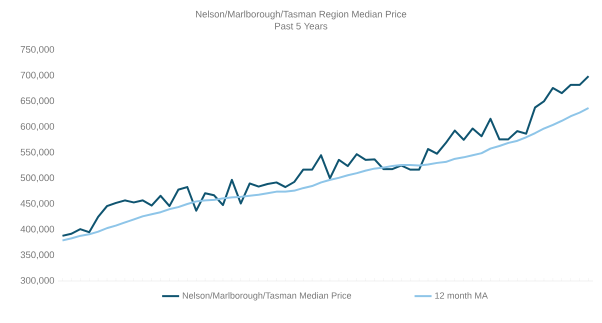  What do you see at coordinates (37, 127) in the screenshot?
I see `y-tick-label: 600,000` at bounding box center [37, 127].